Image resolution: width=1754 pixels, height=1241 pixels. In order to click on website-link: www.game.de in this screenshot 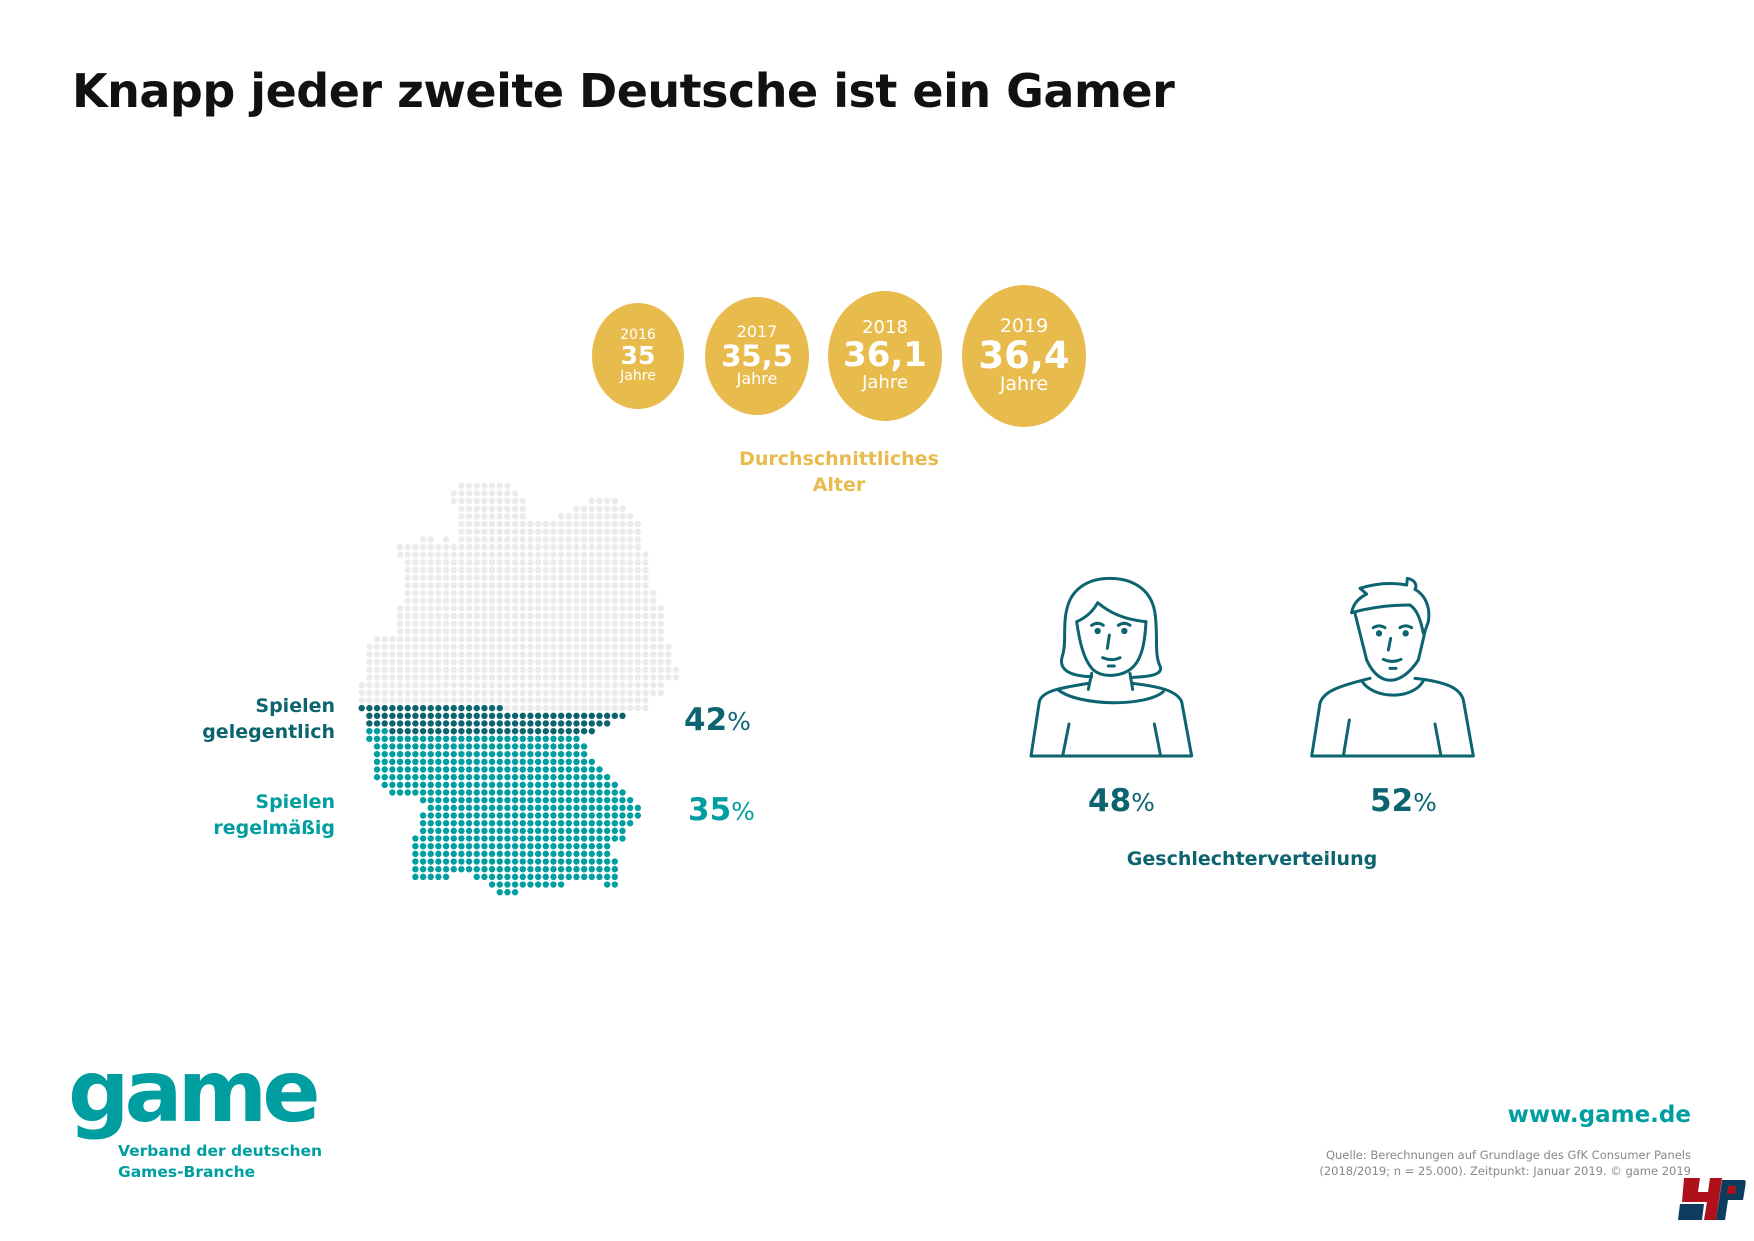, I will do `click(1599, 1115)`.